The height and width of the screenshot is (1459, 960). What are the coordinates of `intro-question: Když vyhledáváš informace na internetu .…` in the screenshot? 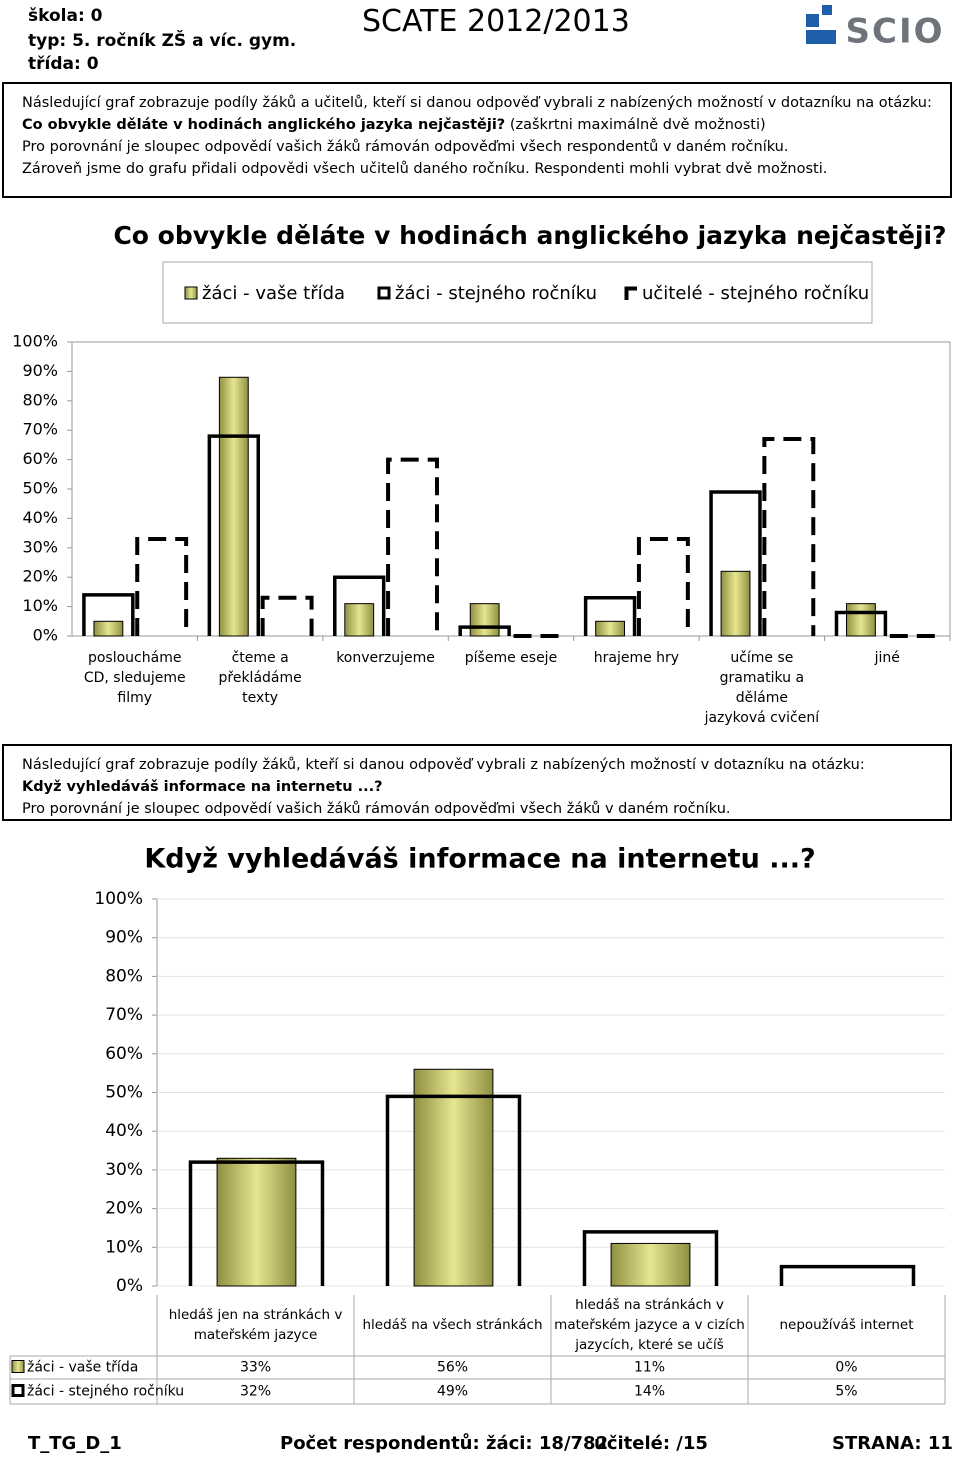 It's located at (202, 787).